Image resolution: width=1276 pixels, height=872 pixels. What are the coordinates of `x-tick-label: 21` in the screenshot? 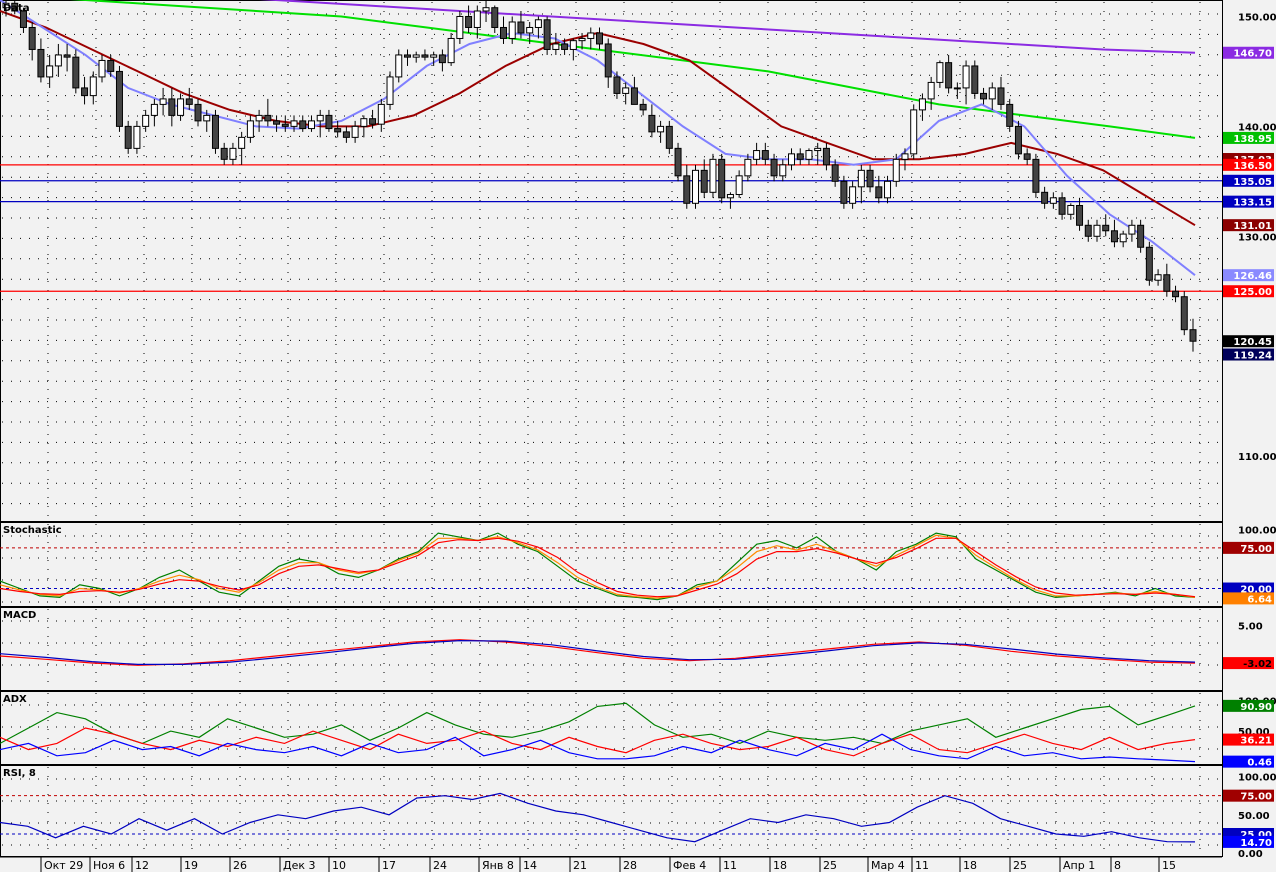 It's located at (580, 865).